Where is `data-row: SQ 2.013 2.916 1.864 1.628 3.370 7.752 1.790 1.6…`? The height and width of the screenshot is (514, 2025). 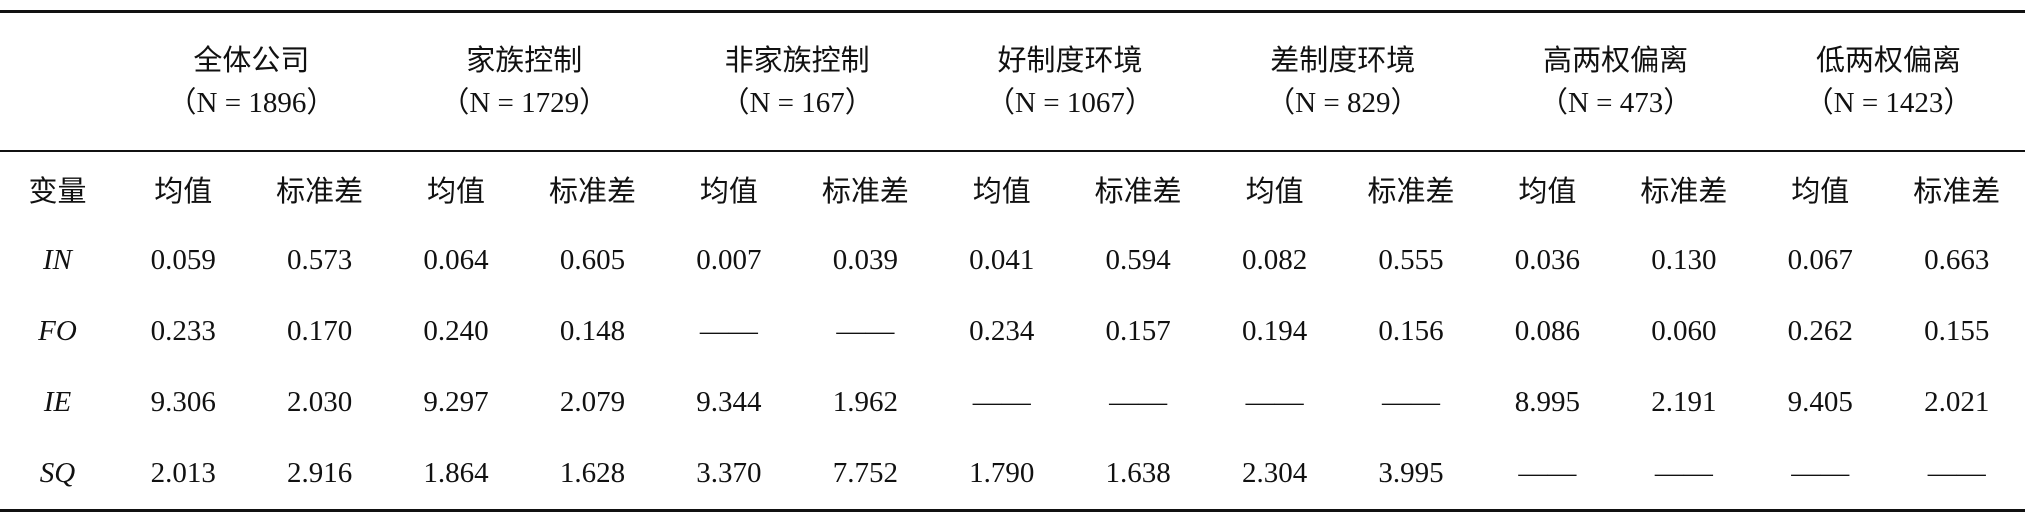 data-row: SQ 2.013 2.916 1.864 1.628 3.370 7.752 1.790 1.6… is located at coordinates (1012, 474).